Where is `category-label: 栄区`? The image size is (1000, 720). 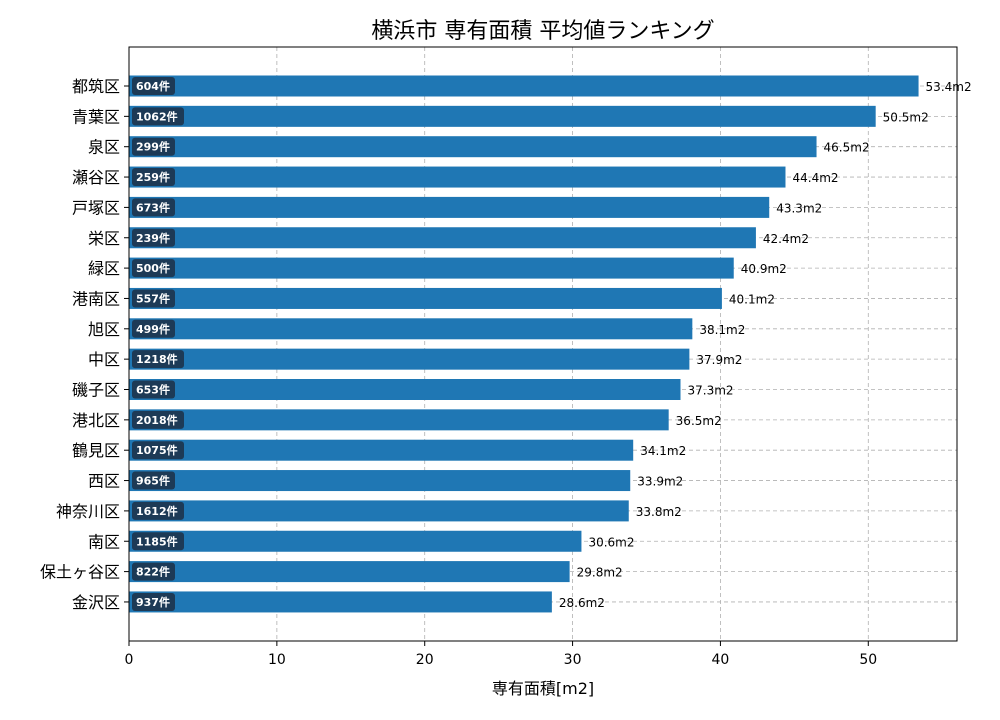
category-label: 栄区 is located at coordinates (104, 238).